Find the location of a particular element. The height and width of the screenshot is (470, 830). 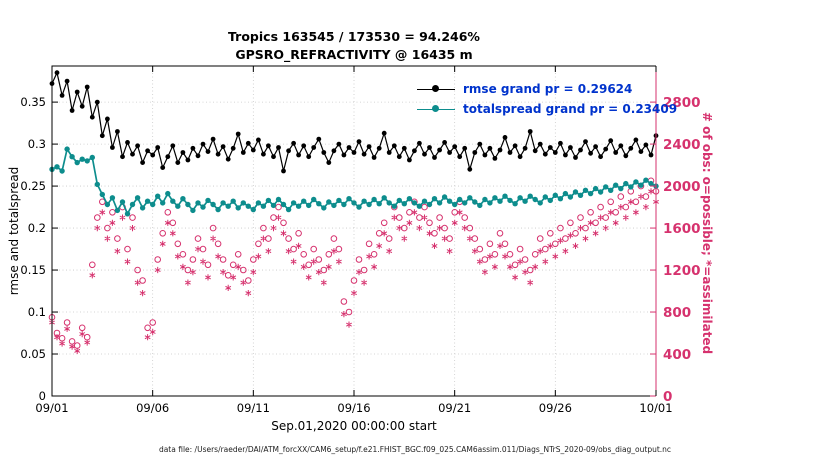

svg-text: 2000 is located at coordinates (682, 187).